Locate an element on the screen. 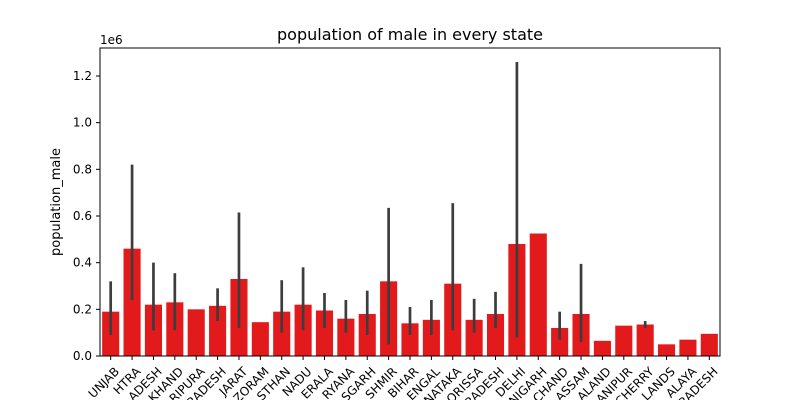 This screenshot has height=404, width=800. y-tick-label-1: 0.2 is located at coordinates (82, 309).